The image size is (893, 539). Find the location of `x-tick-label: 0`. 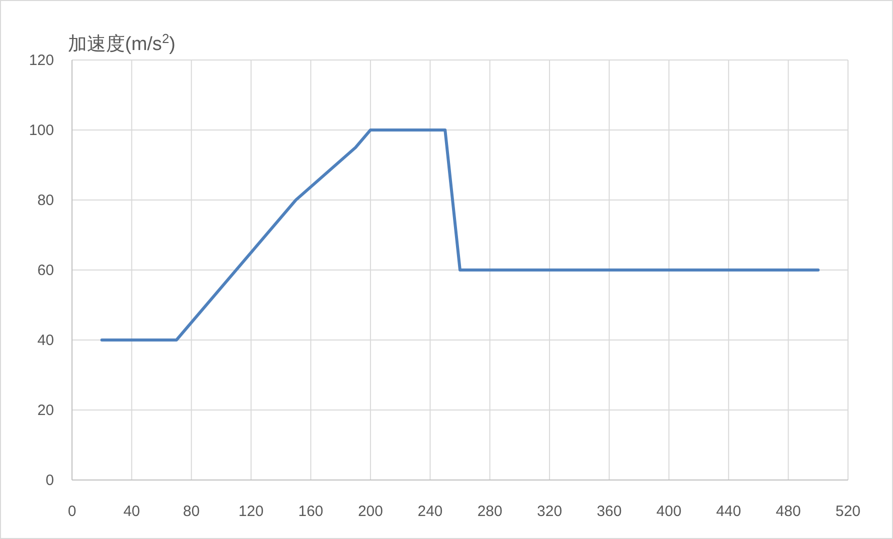

x-tick-label: 0 is located at coordinates (72, 511).